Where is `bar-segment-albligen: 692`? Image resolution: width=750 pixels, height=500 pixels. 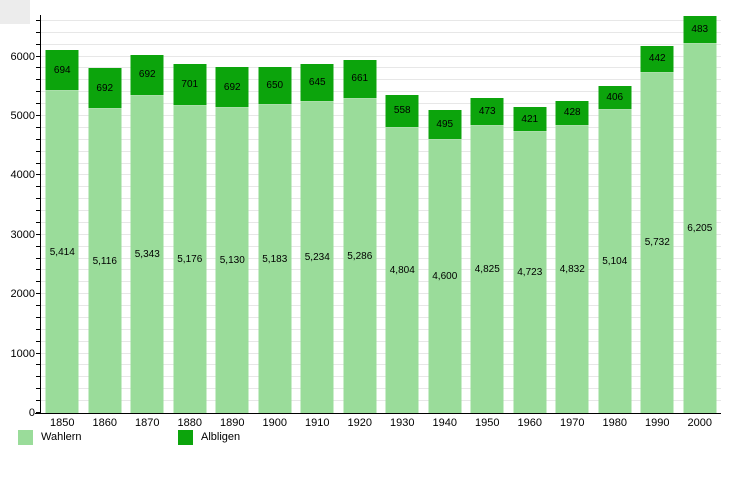
bar-segment-albligen: 692 is located at coordinates (105, 89).